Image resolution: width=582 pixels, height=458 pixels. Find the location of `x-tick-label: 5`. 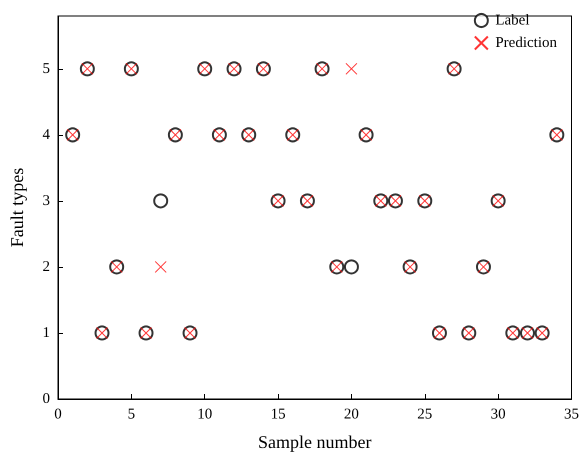

x-tick-label: 5 is located at coordinates (132, 414).